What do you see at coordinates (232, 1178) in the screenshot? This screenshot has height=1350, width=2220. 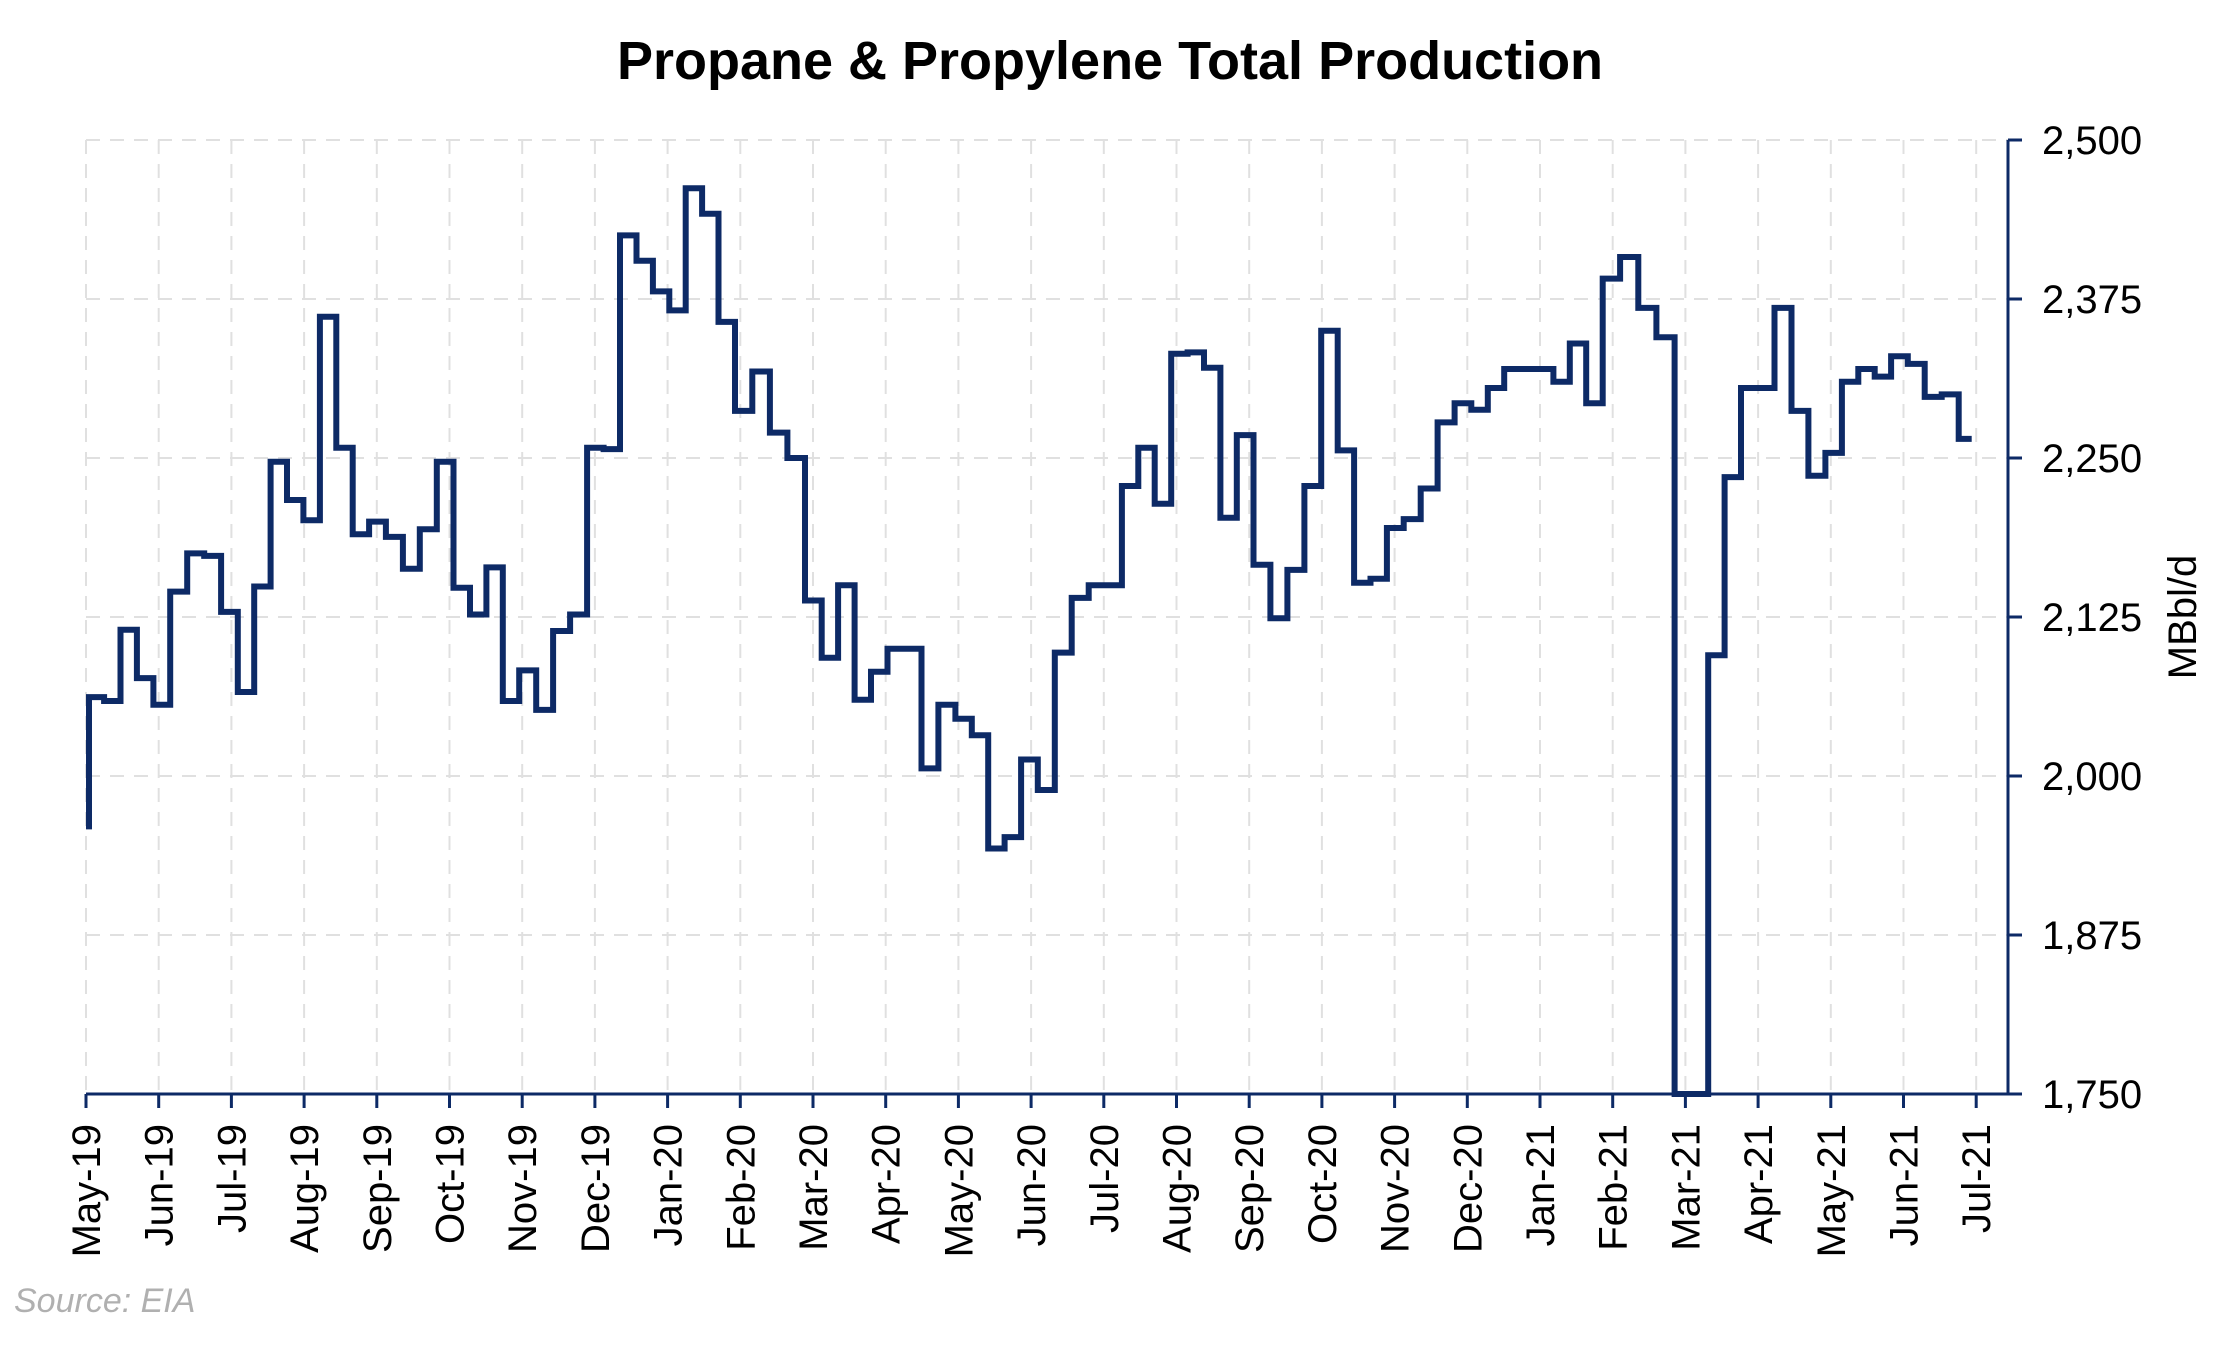 I see `x-tick-label: Jul-19` at bounding box center [232, 1178].